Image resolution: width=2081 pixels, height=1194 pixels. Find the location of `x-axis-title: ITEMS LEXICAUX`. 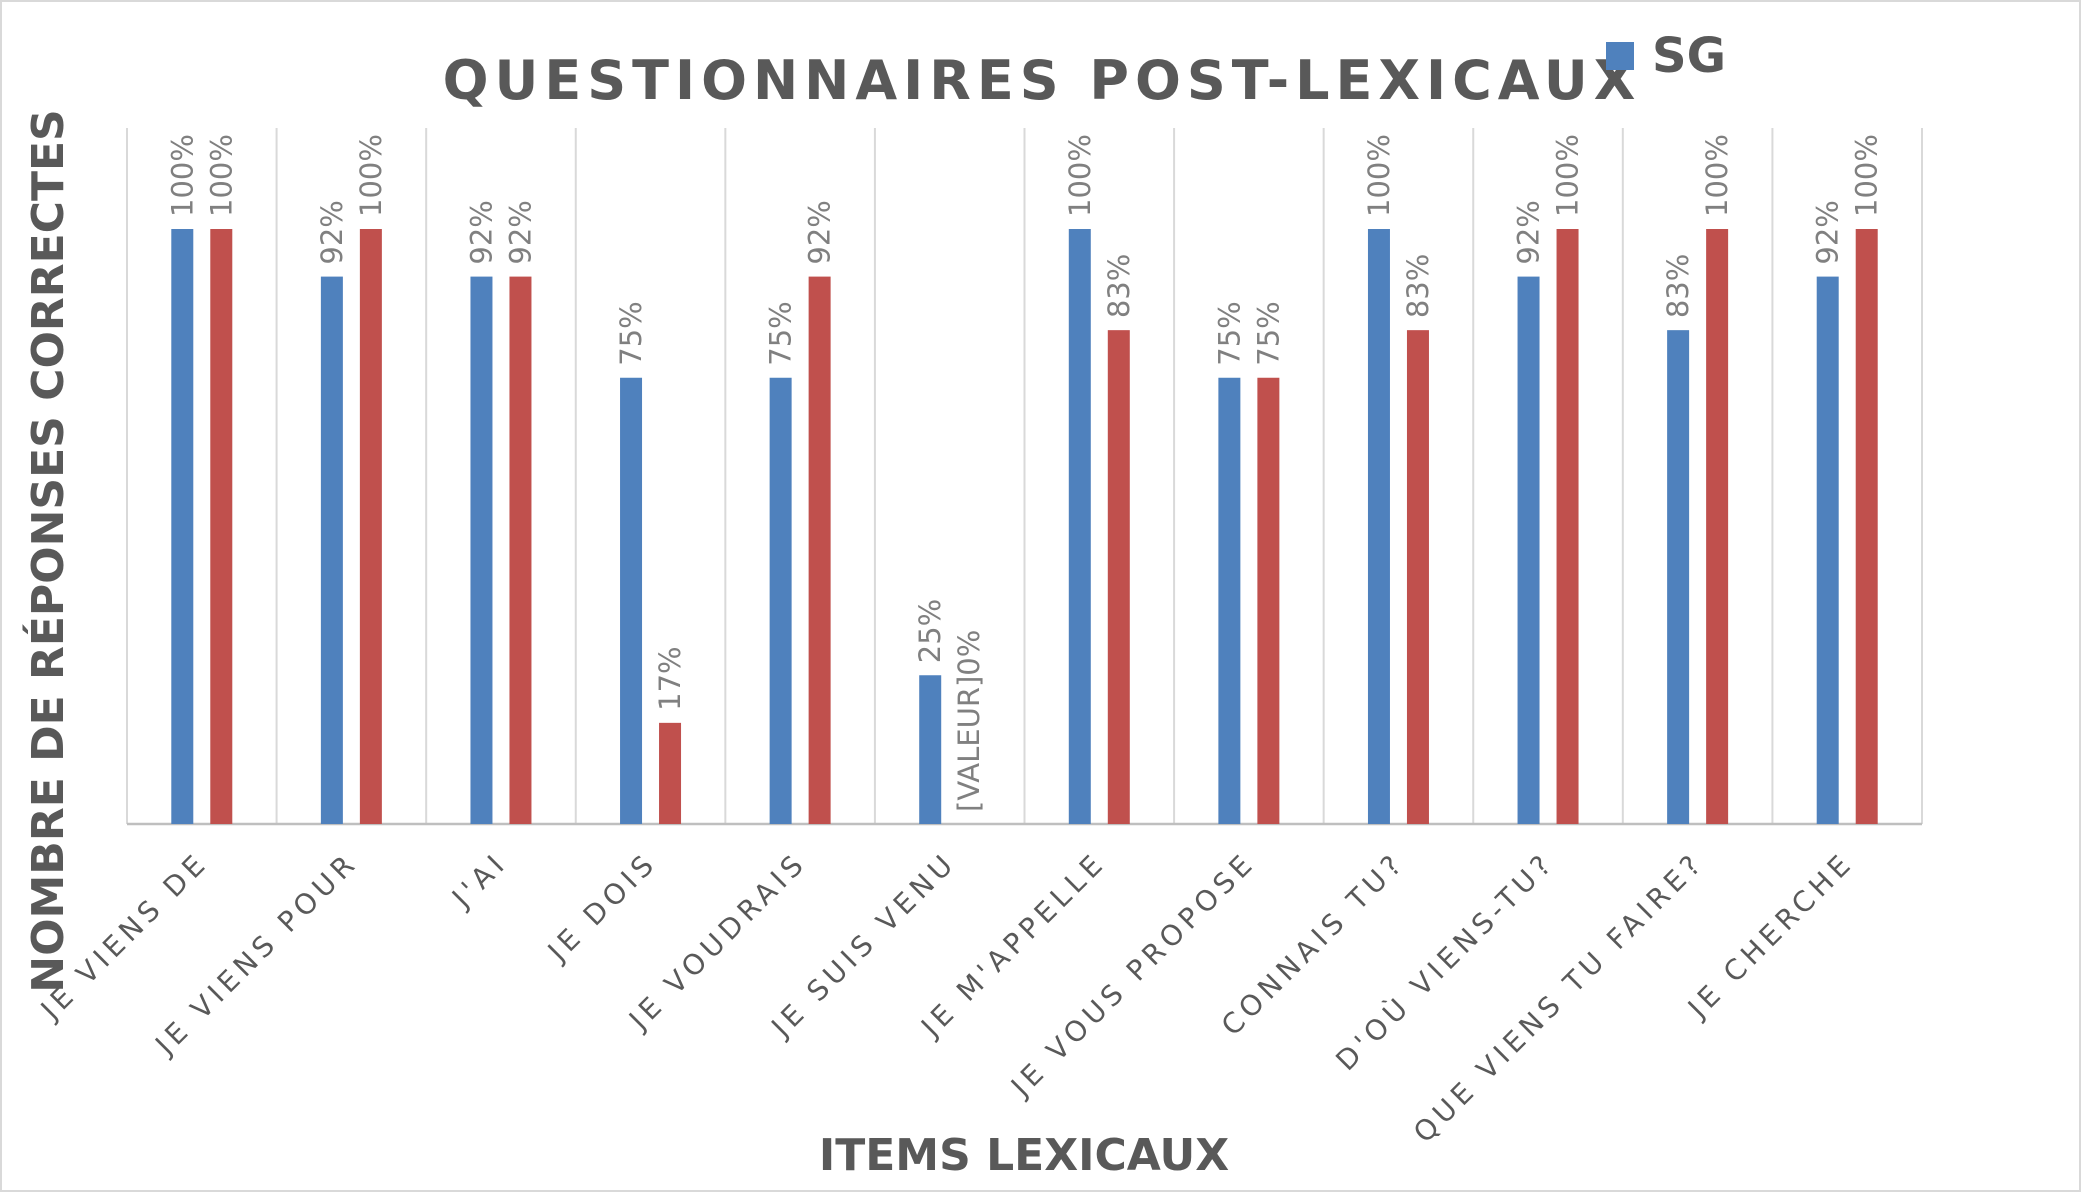

x-axis-title: ITEMS LEXICAUX is located at coordinates (1024, 1155).